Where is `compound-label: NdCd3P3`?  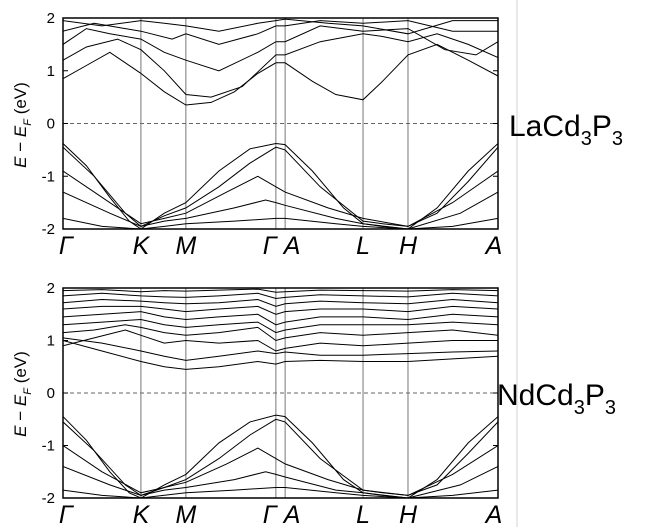
compound-label: NdCd3P3 is located at coordinates (556, 399).